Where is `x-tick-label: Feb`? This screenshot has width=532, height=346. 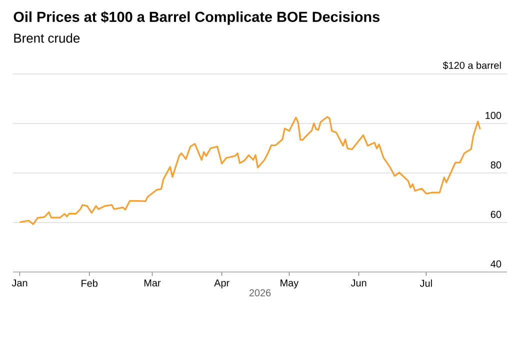 x-tick-label: Feb is located at coordinates (90, 283).